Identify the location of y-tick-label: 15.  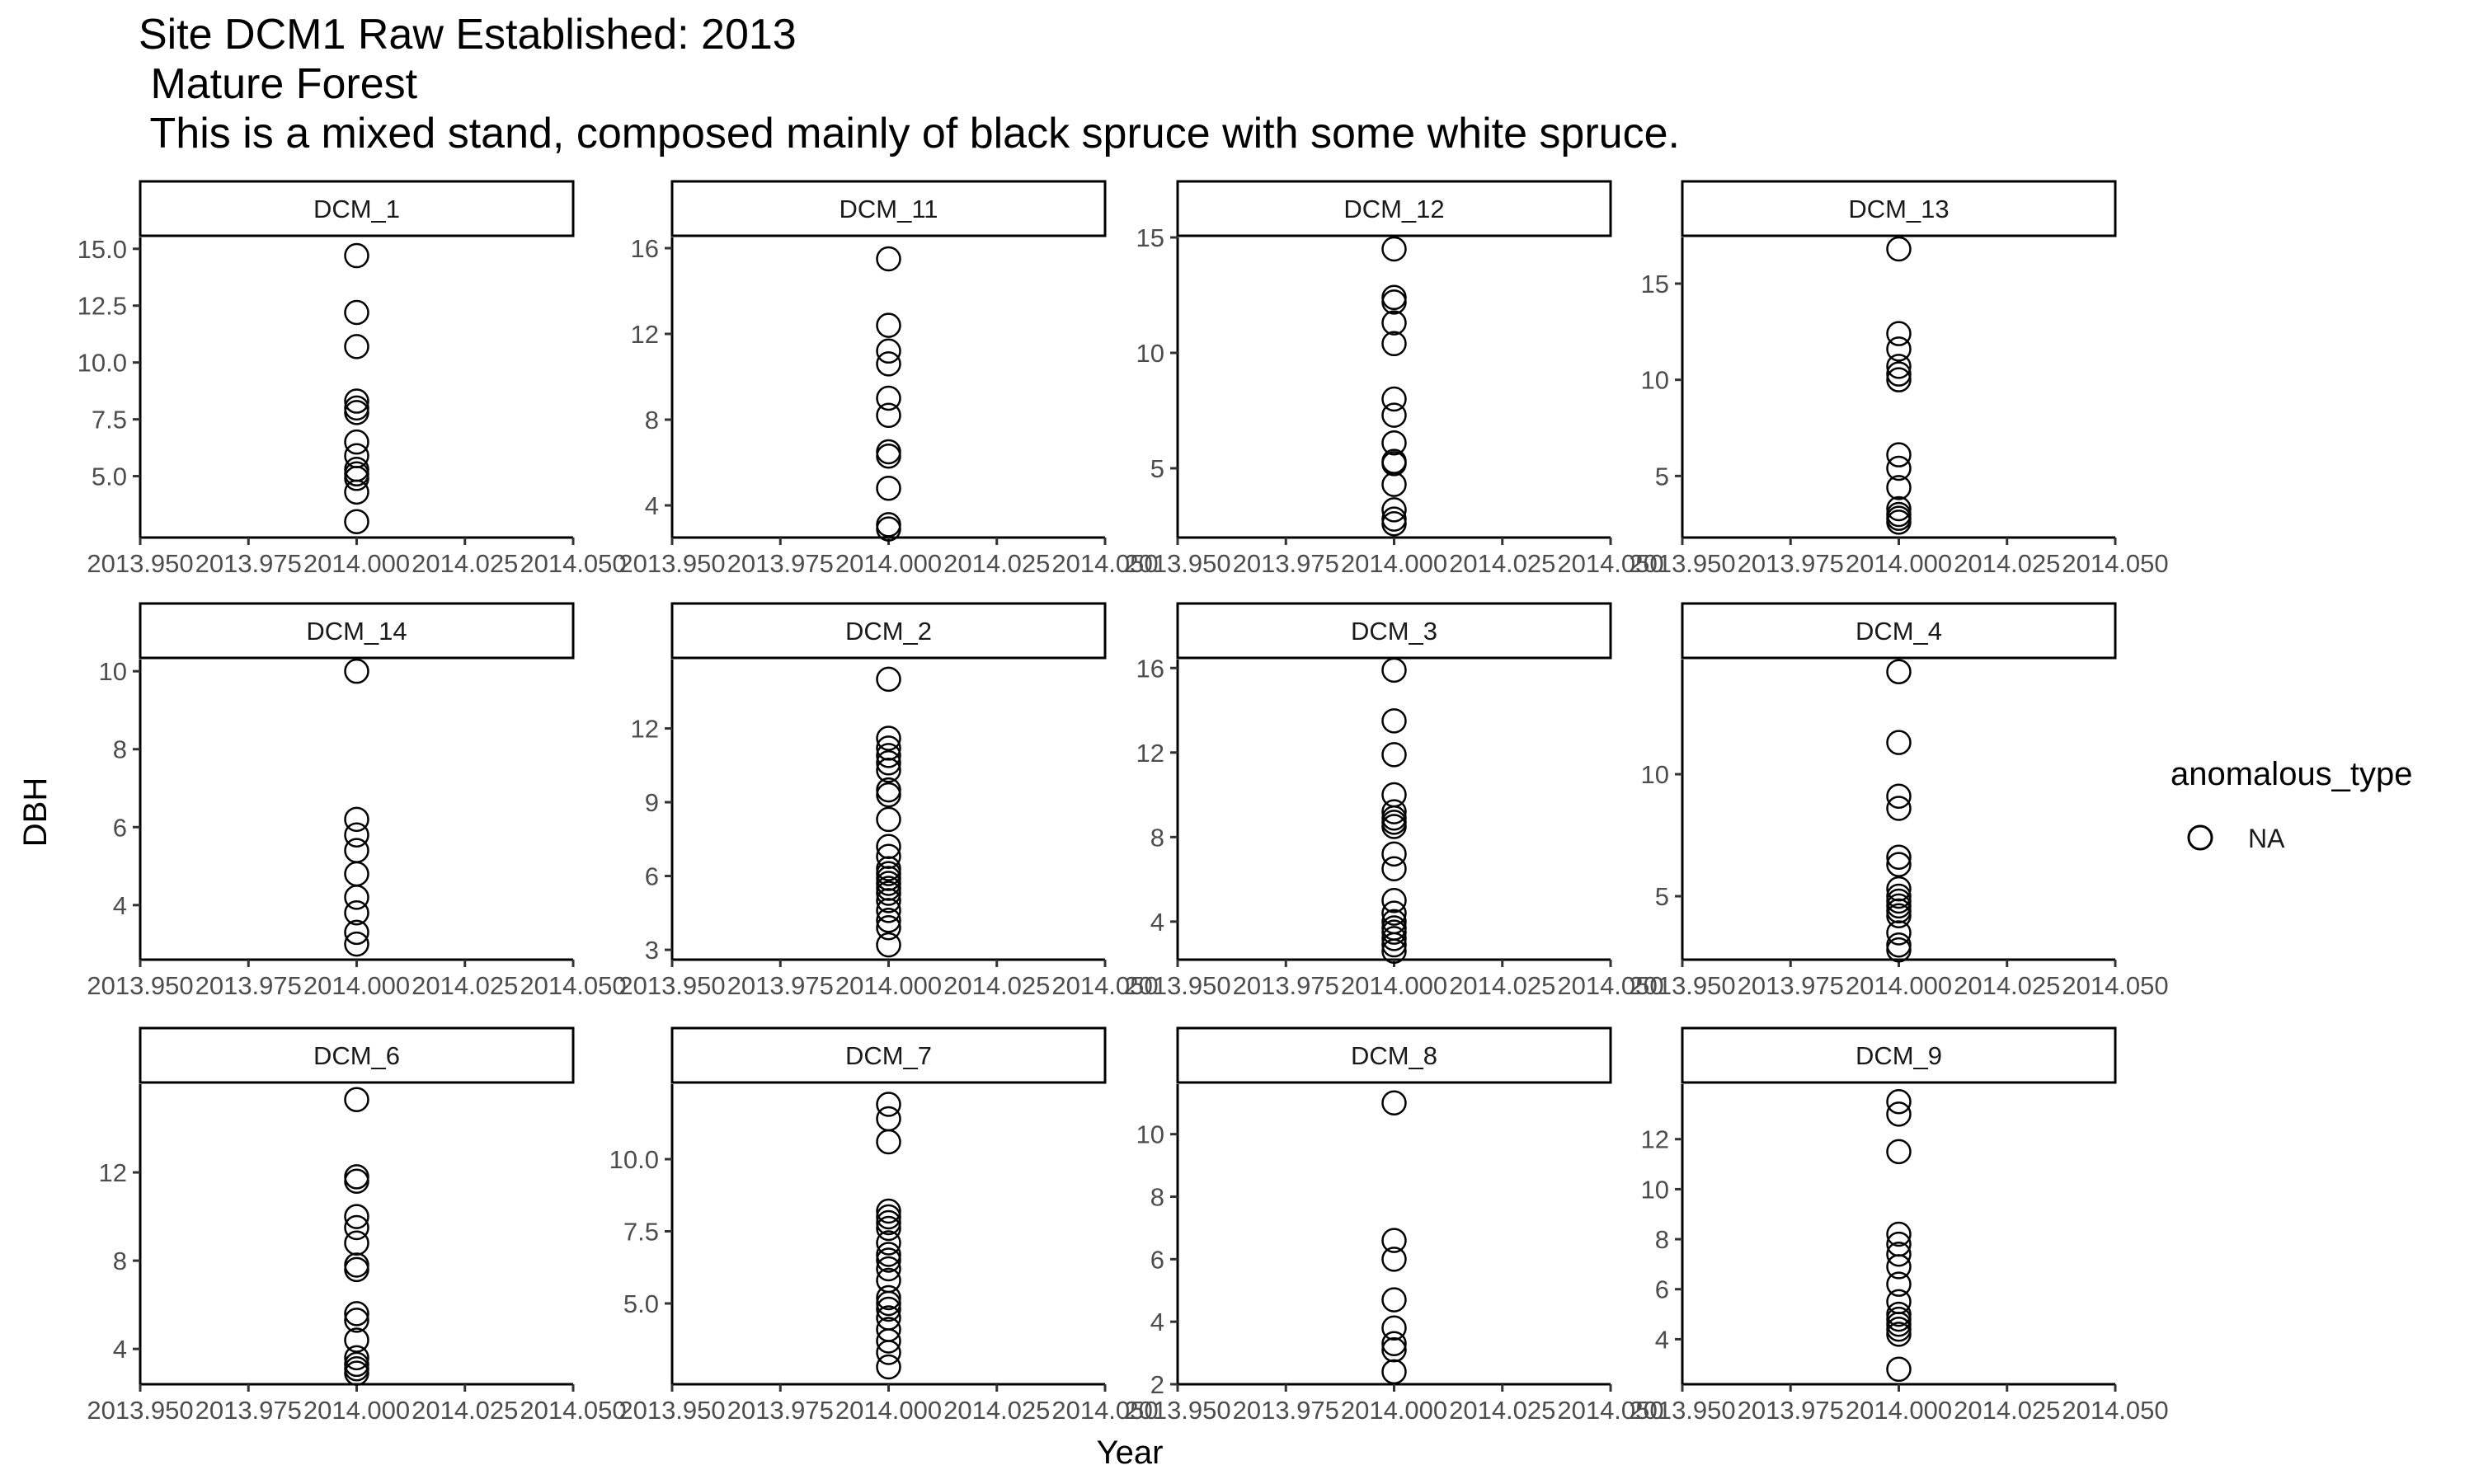
(1655, 284).